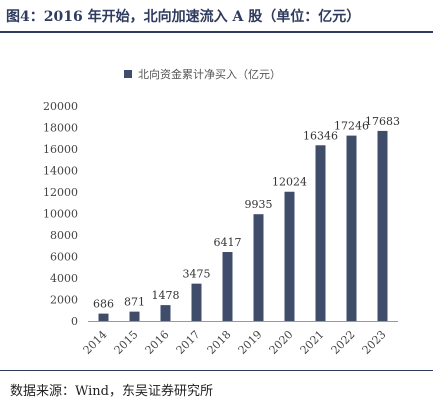  What do you see at coordinates (281, 342) in the screenshot?
I see `x-tick-label: 2020` at bounding box center [281, 342].